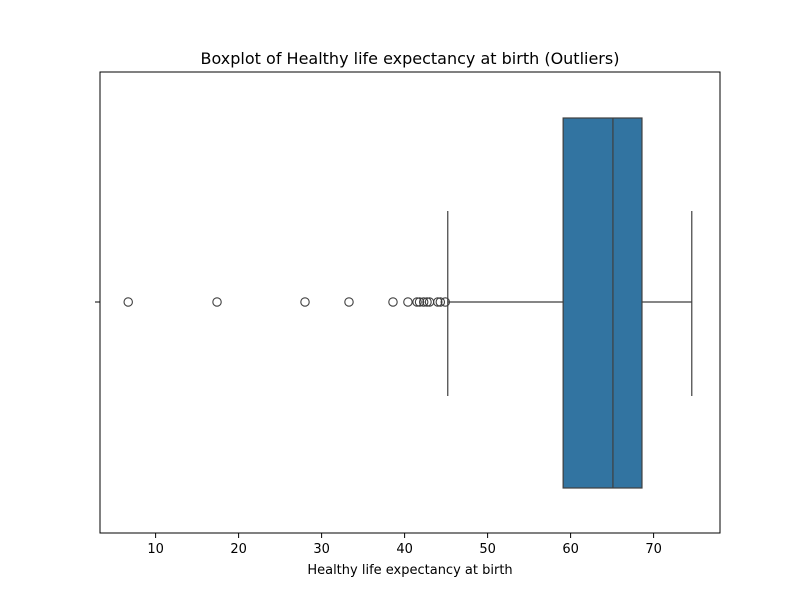  I want to click on x-tick-label: 20, so click(238, 549).